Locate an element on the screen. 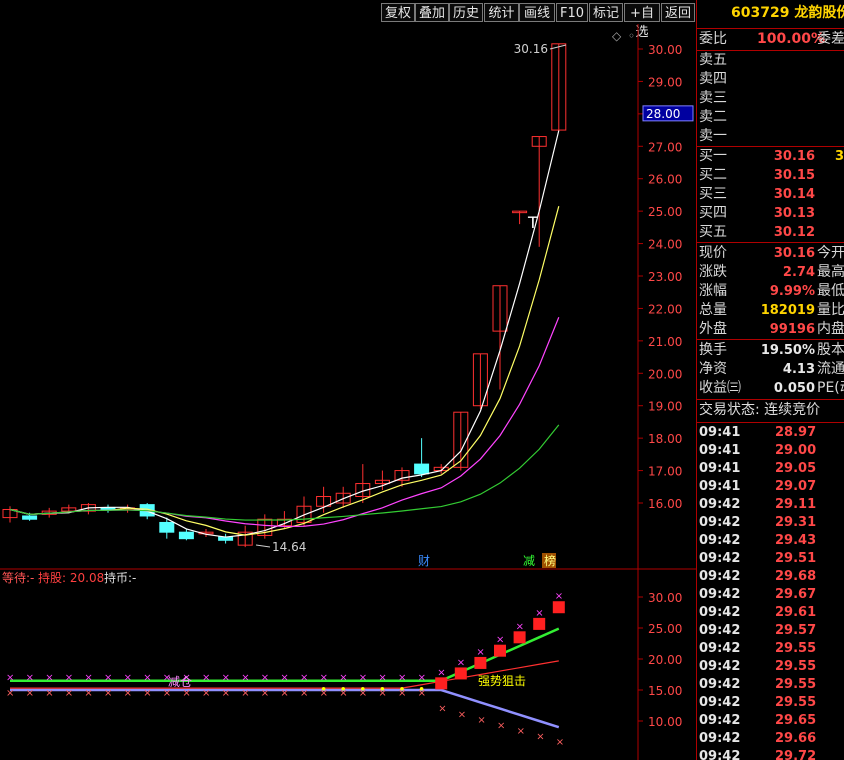 The height and width of the screenshot is (760, 844). indicator-cash-label: 持币:- is located at coordinates (120, 577).